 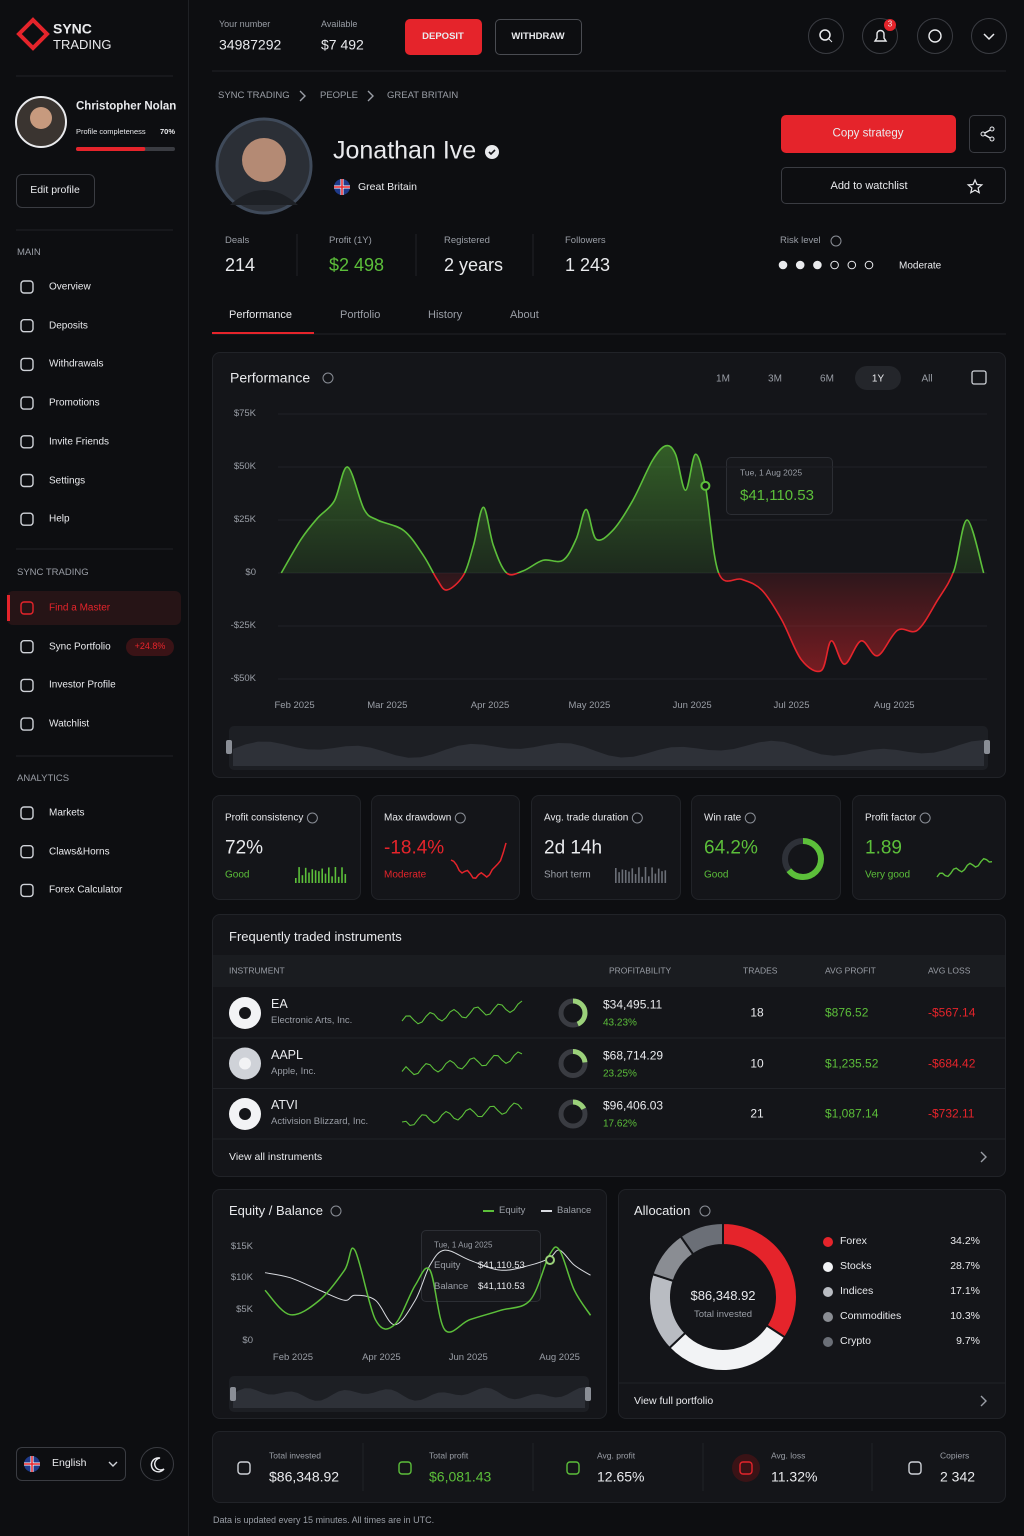 What do you see at coordinates (492, 152) in the screenshot?
I see `verified-check` at bounding box center [492, 152].